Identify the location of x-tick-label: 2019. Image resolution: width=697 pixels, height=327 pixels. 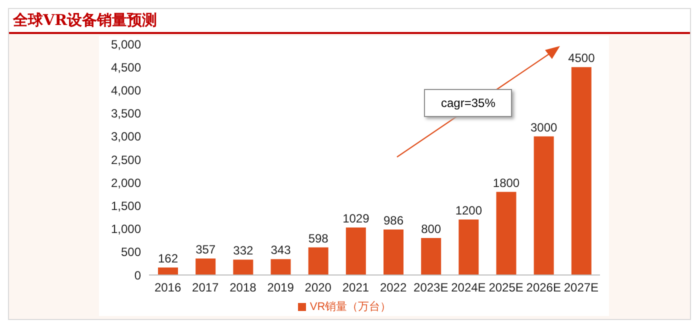
(280, 287).